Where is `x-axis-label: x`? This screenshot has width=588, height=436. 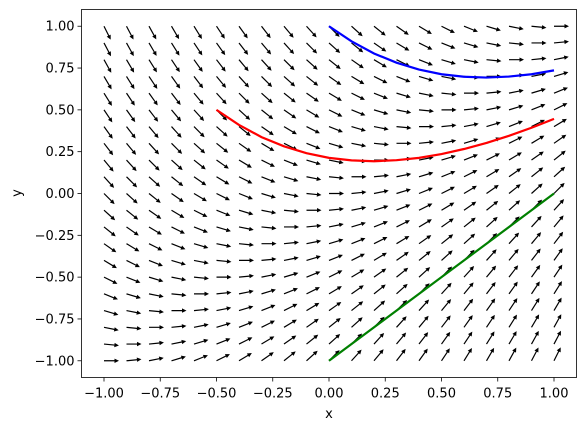 x-axis-label: x is located at coordinates (329, 414).